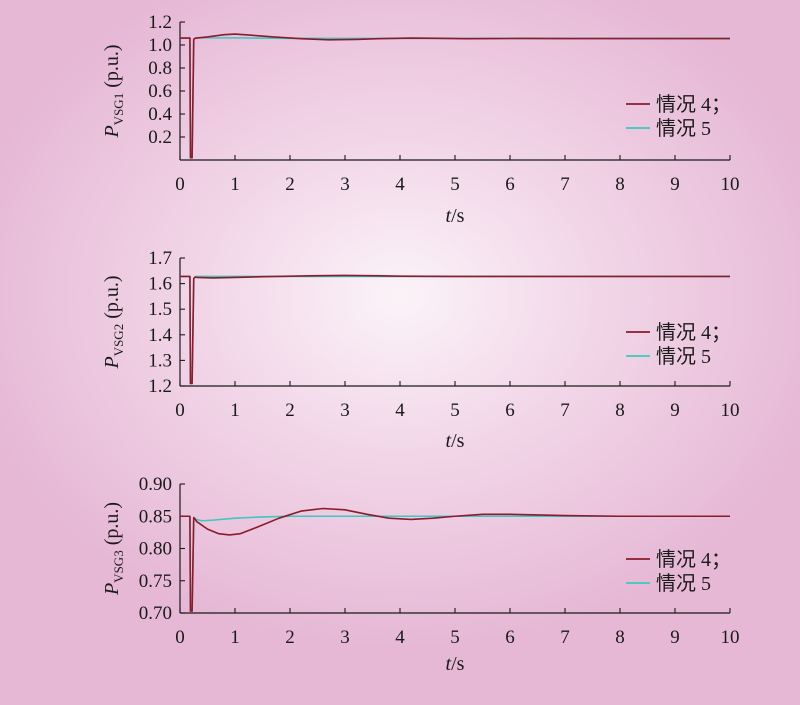 The height and width of the screenshot is (705, 800). Describe the element at coordinates (160, 114) in the screenshot. I see `y-tick-label: 0.4` at that location.